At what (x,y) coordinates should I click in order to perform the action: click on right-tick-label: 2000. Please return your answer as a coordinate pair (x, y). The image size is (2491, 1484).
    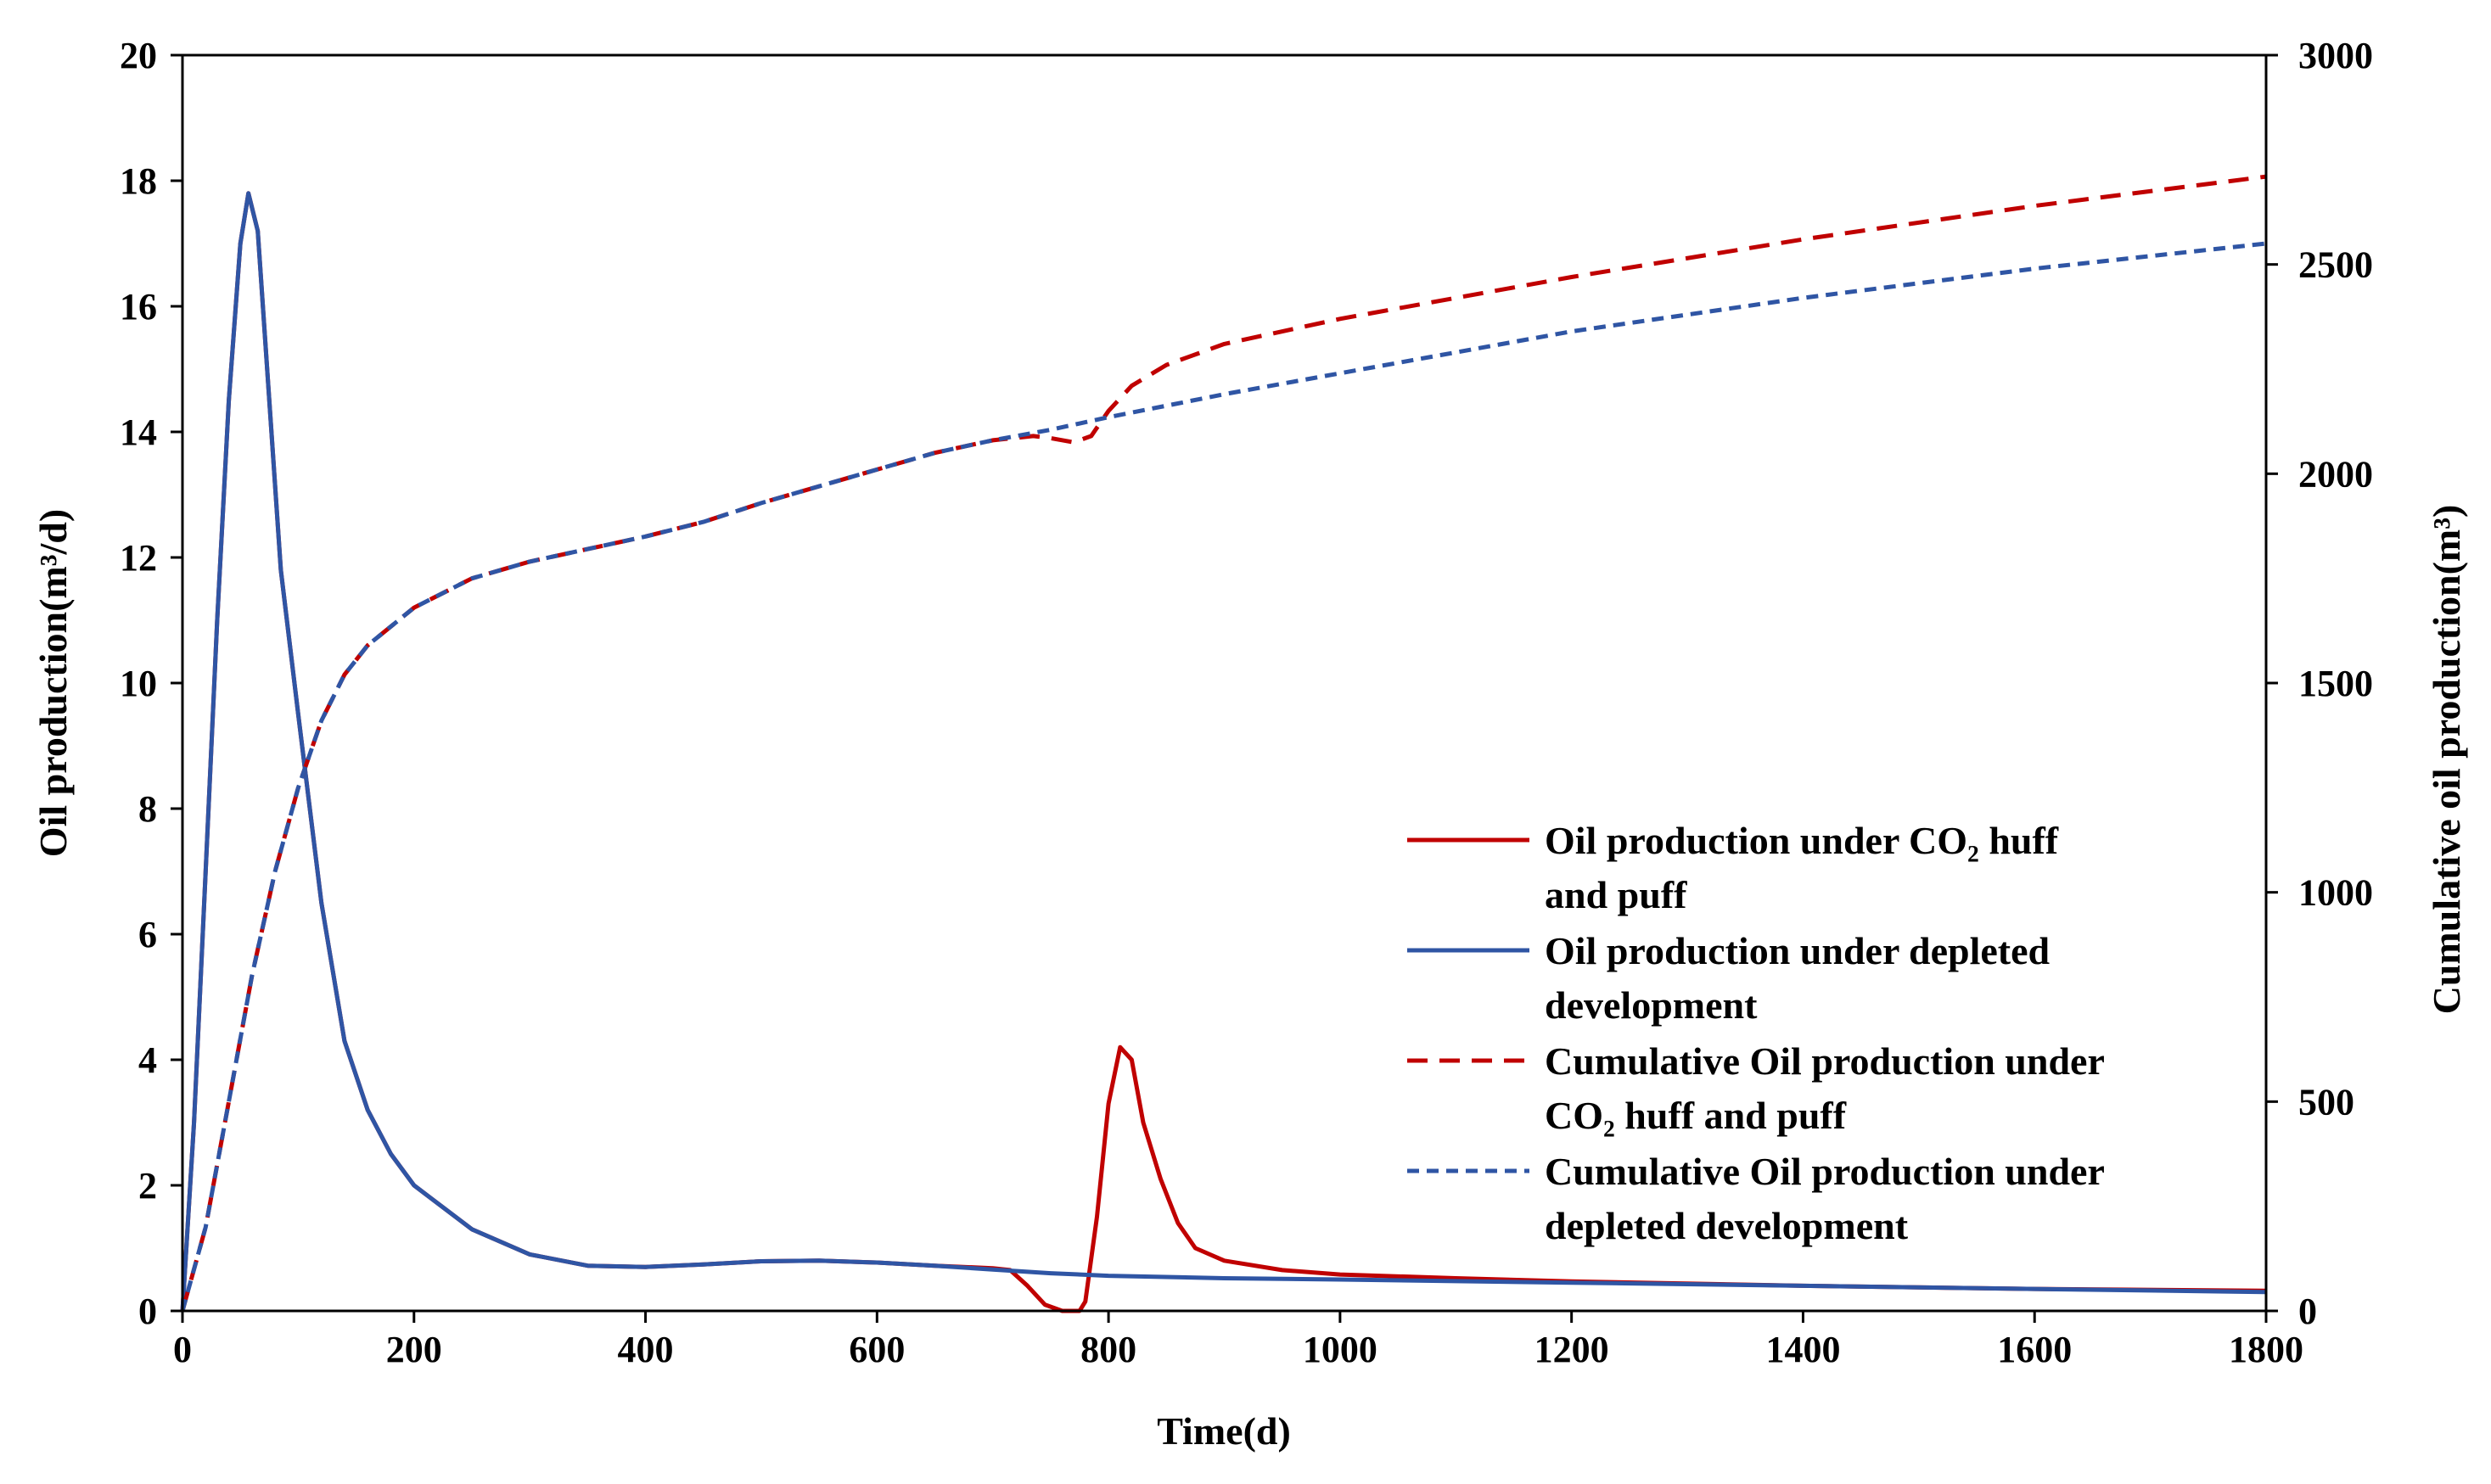
    Looking at the image, I should click on (2335, 474).